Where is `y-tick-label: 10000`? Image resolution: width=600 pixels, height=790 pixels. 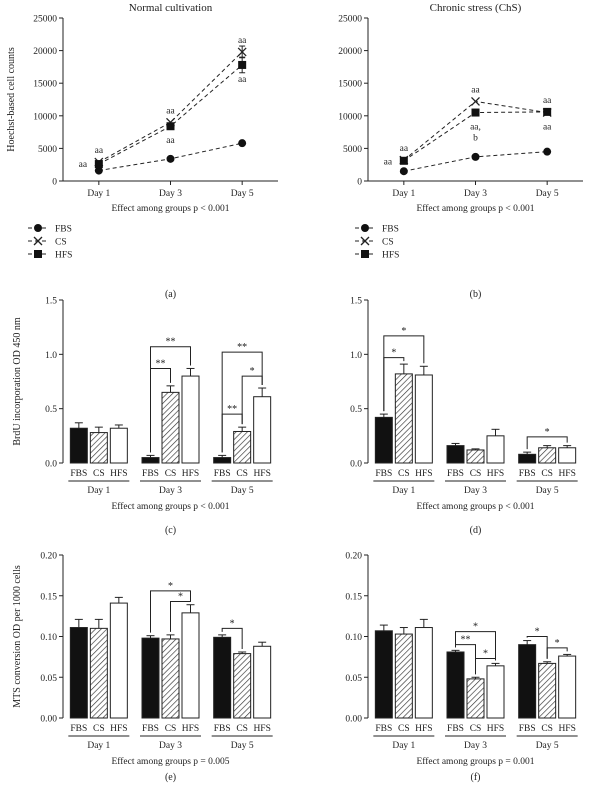 y-tick-label: 10000 is located at coordinates (350, 117).